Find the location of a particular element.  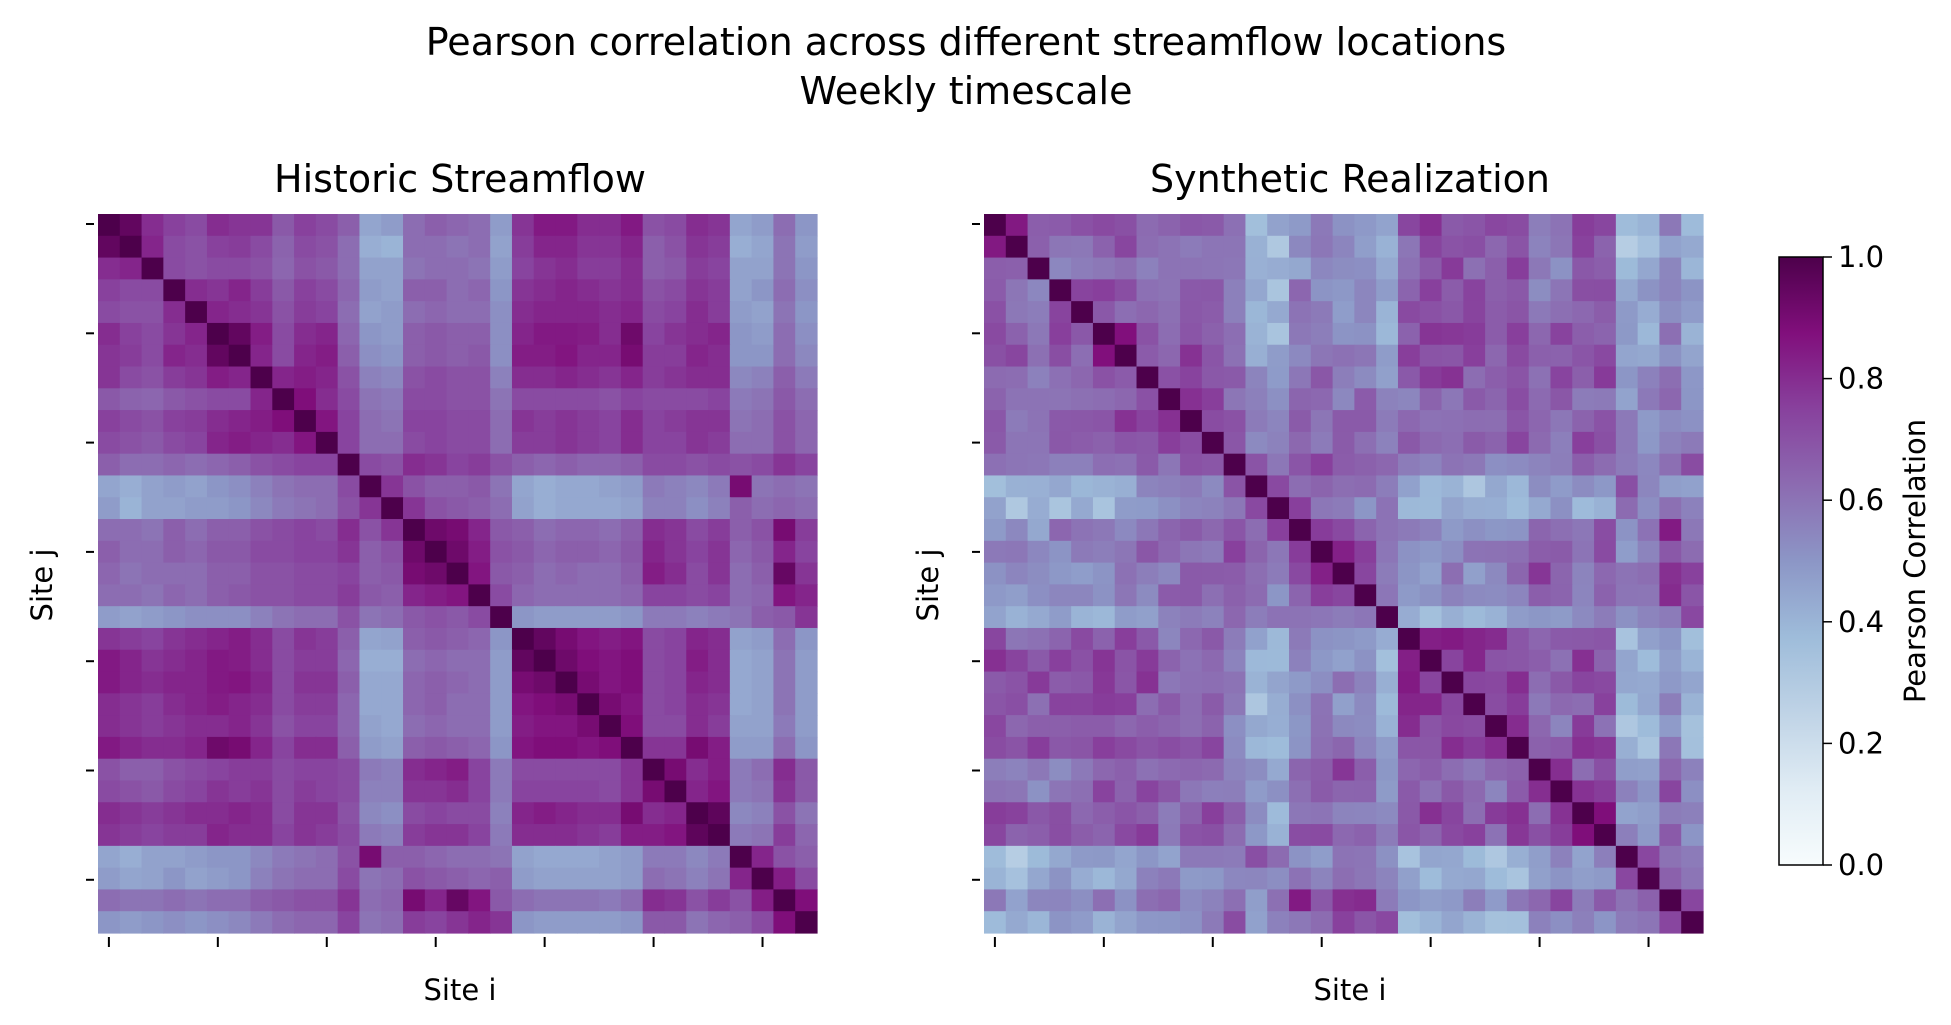

colorbar-tick-label: 0.0 is located at coordinates (1861, 865).